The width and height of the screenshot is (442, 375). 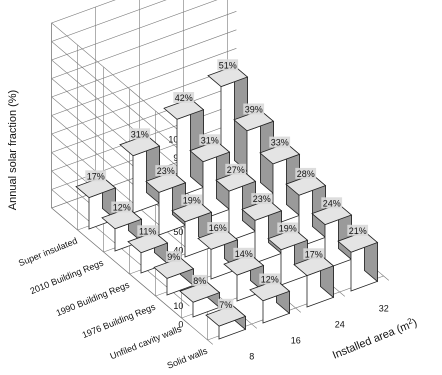 What do you see at coordinates (188, 357) in the screenshot?
I see `series-label: Solid walls` at bounding box center [188, 357].